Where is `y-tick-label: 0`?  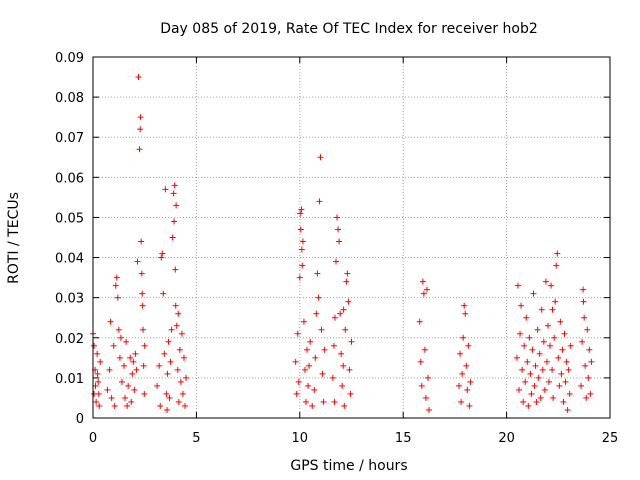 y-tick-label: 0 is located at coordinates (80, 419).